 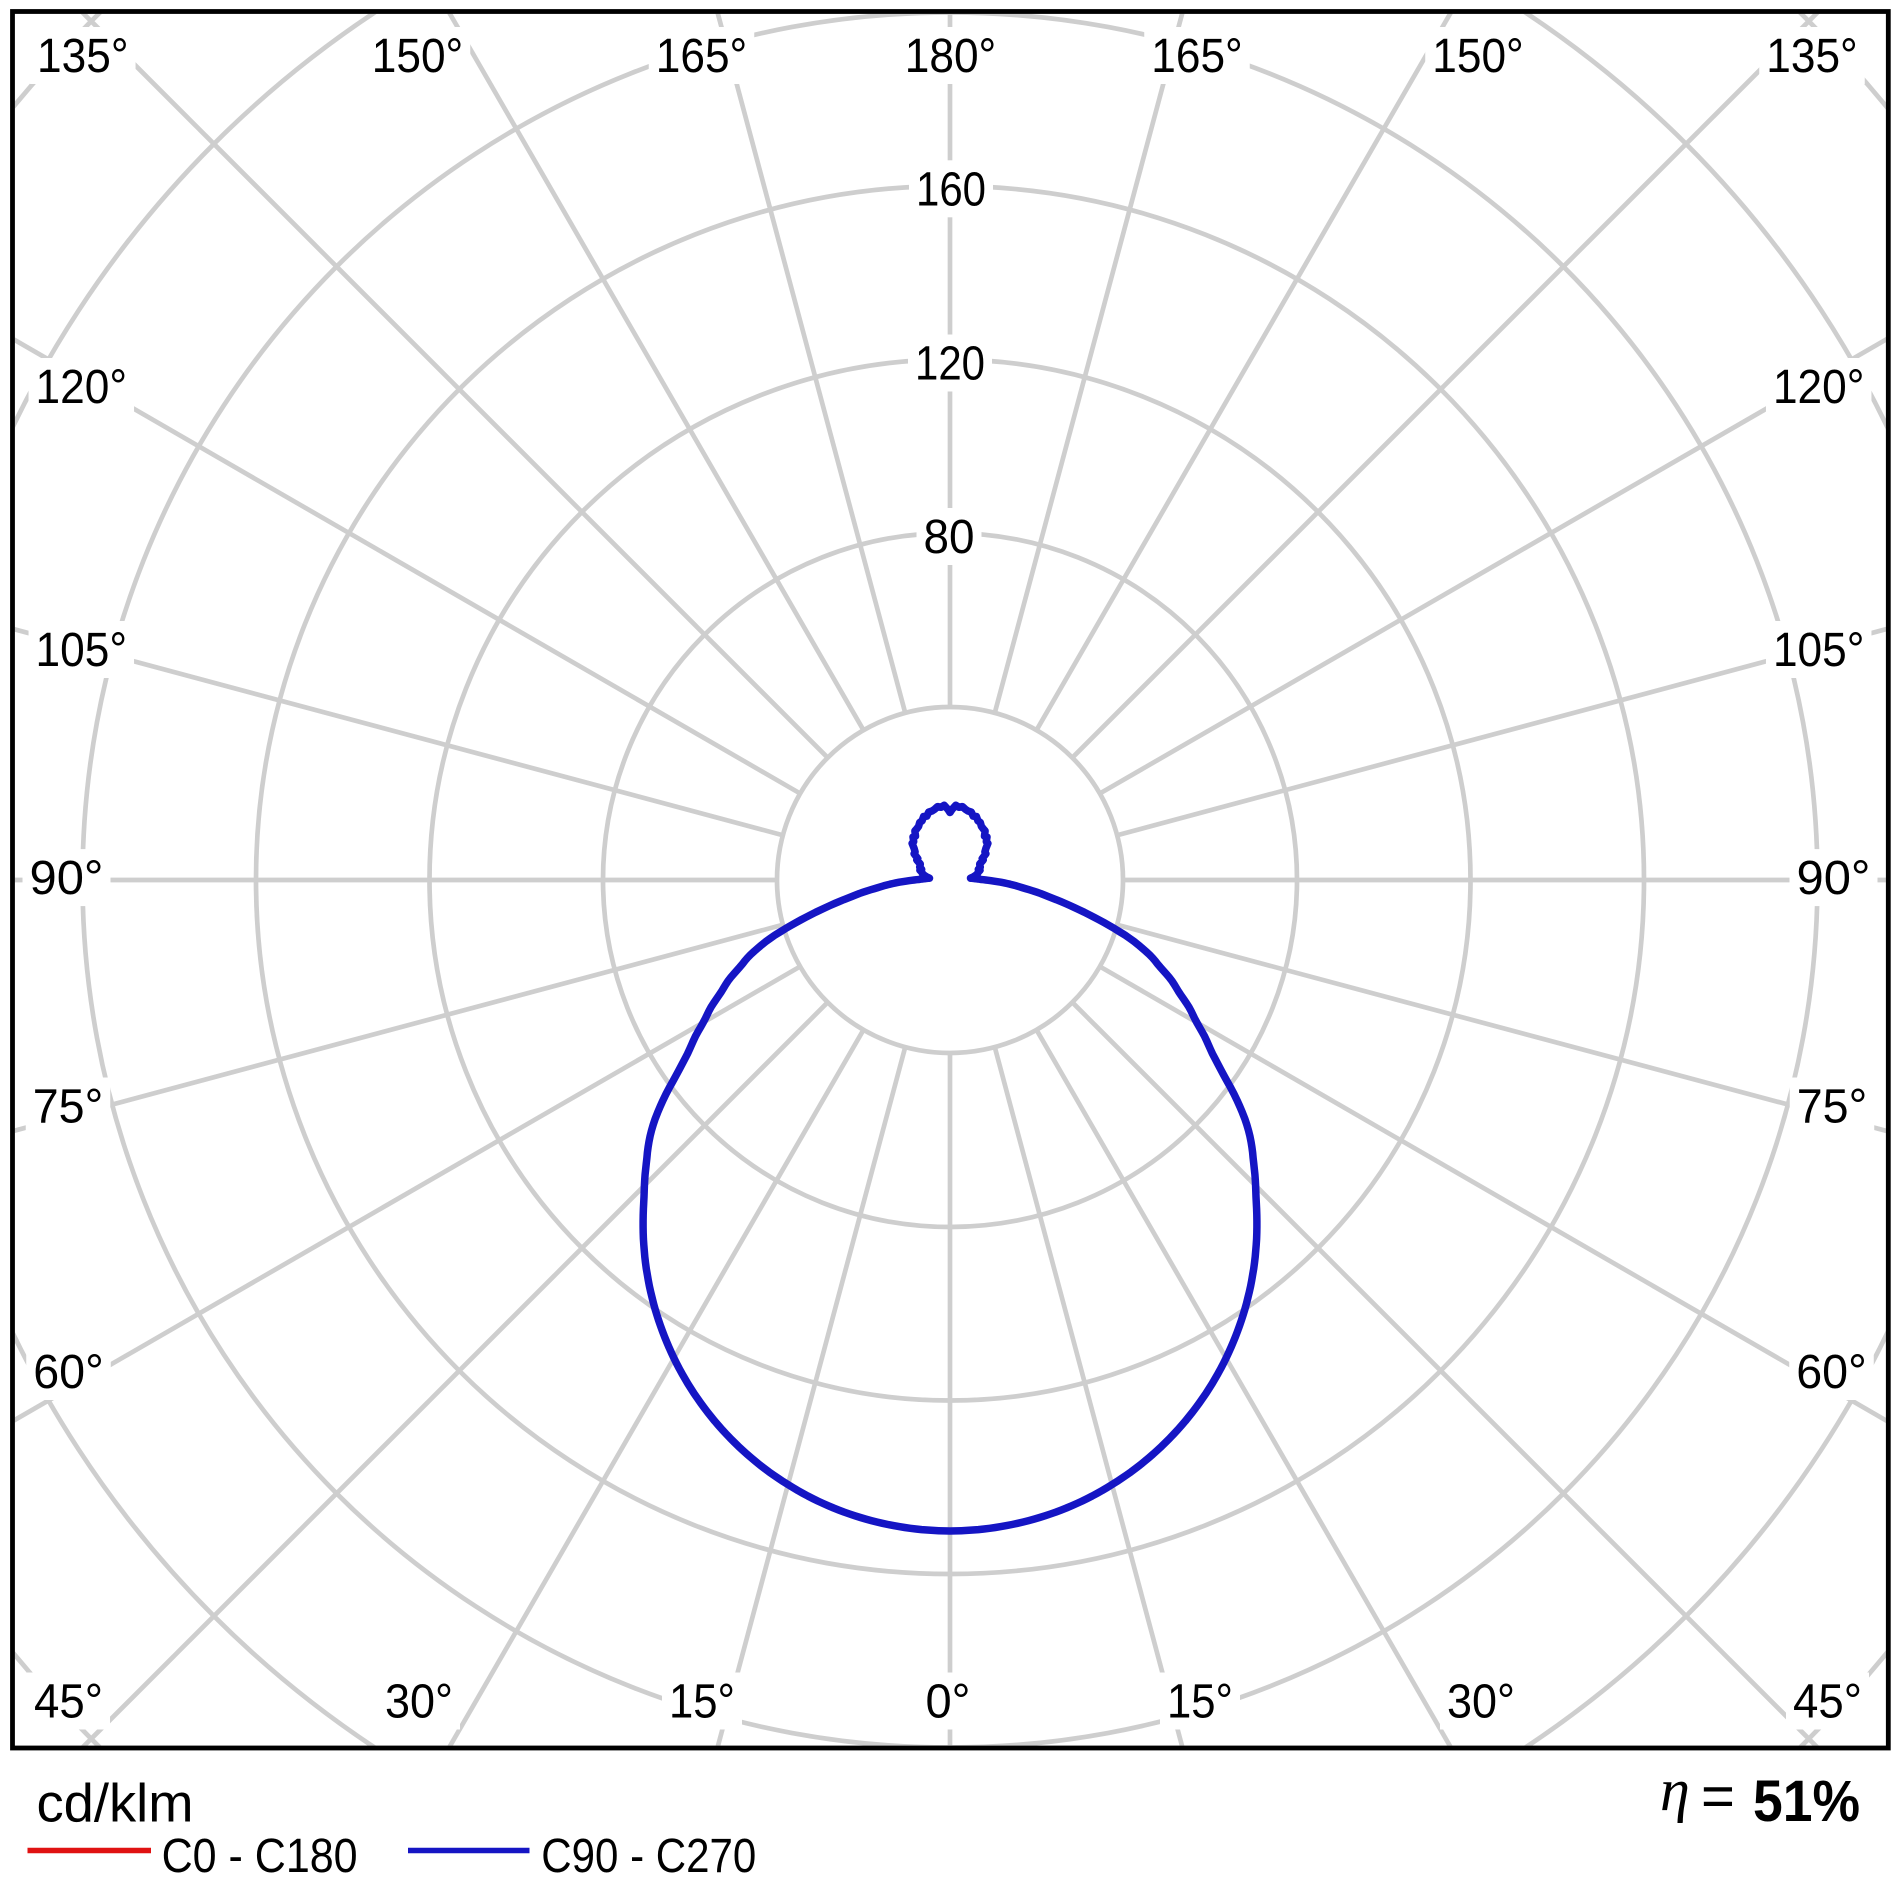 I want to click on svg-text: 120, so click(x=950, y=364).